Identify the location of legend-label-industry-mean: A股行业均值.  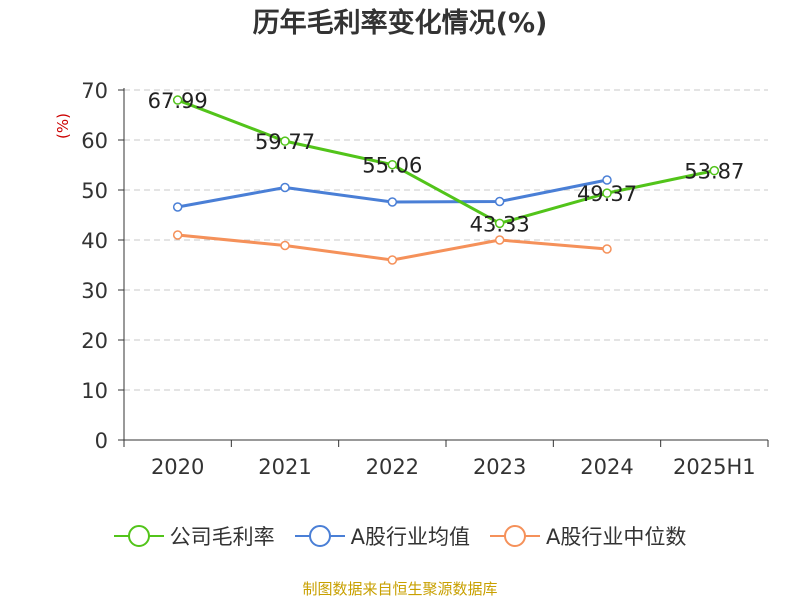
(410, 537).